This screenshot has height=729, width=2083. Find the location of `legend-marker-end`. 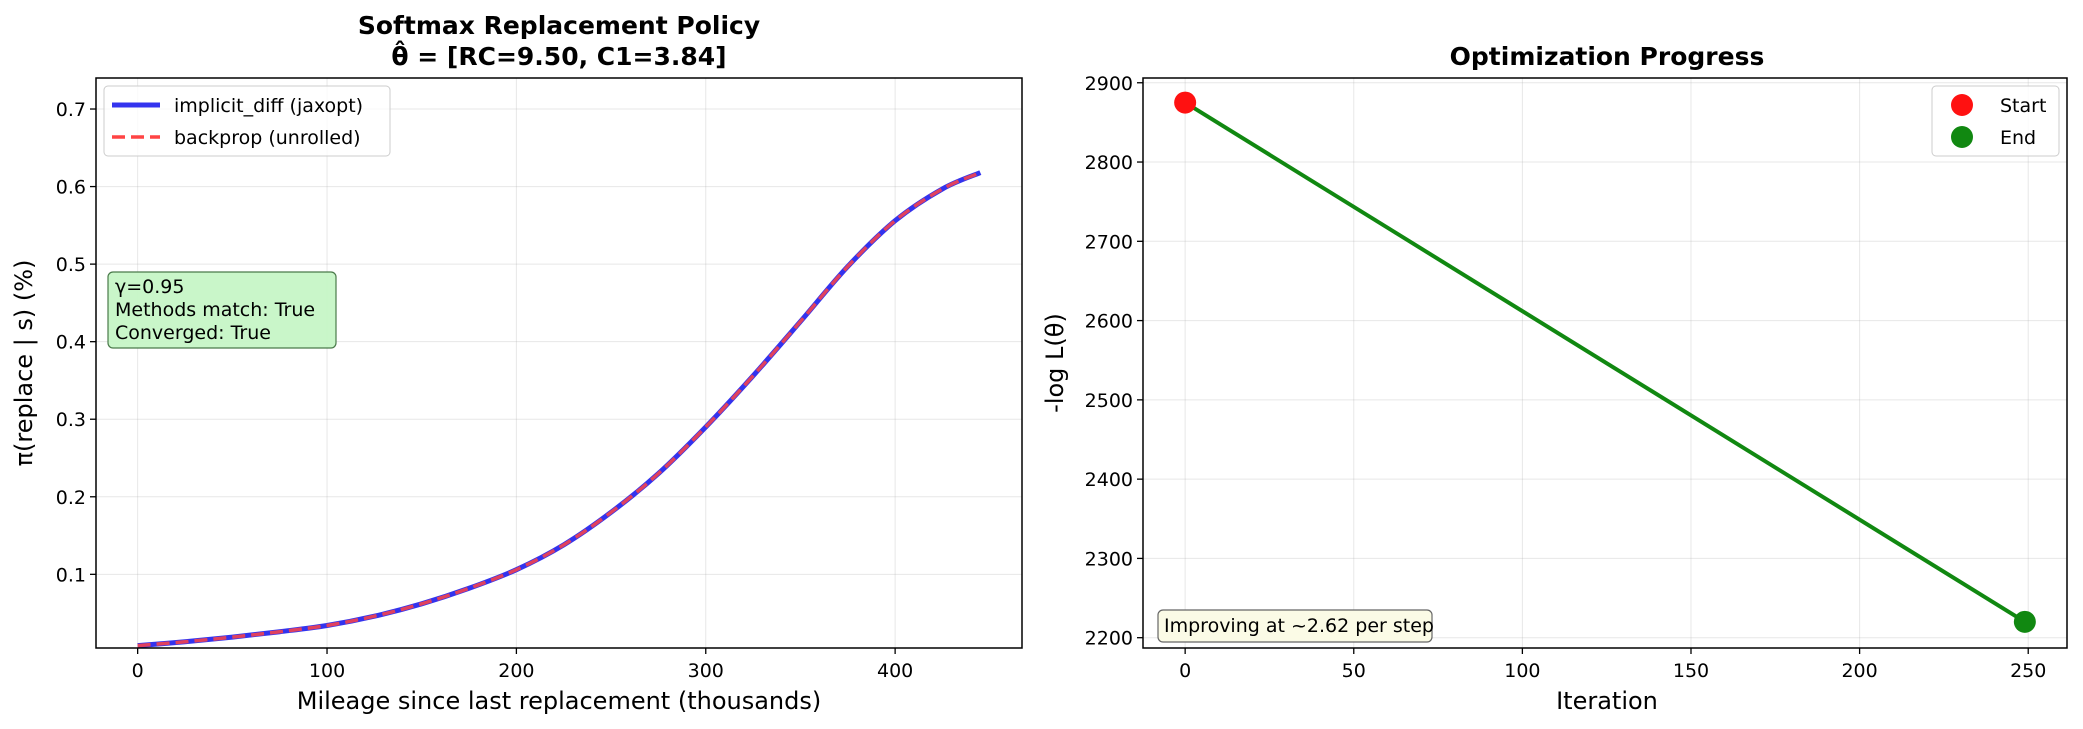

legend-marker-end is located at coordinates (1962, 137).